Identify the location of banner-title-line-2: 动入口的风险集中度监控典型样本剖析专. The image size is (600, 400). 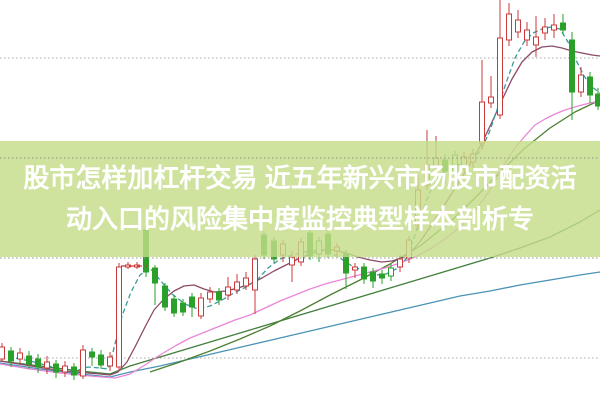
(299, 219).